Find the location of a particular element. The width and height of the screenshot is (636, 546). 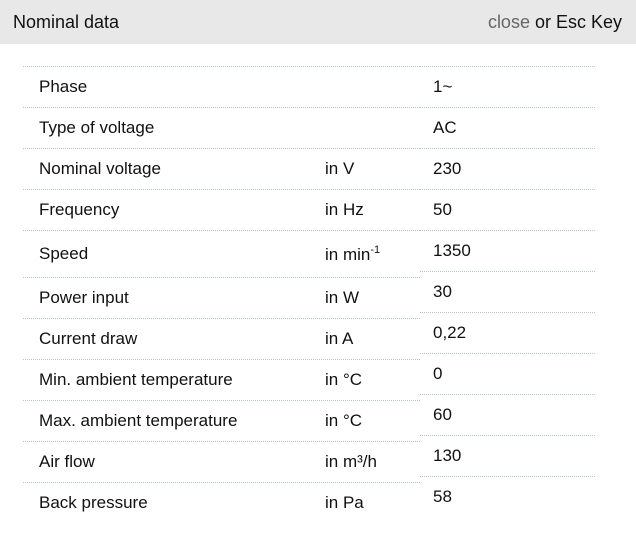

row-label: Current draw is located at coordinates (88, 338).